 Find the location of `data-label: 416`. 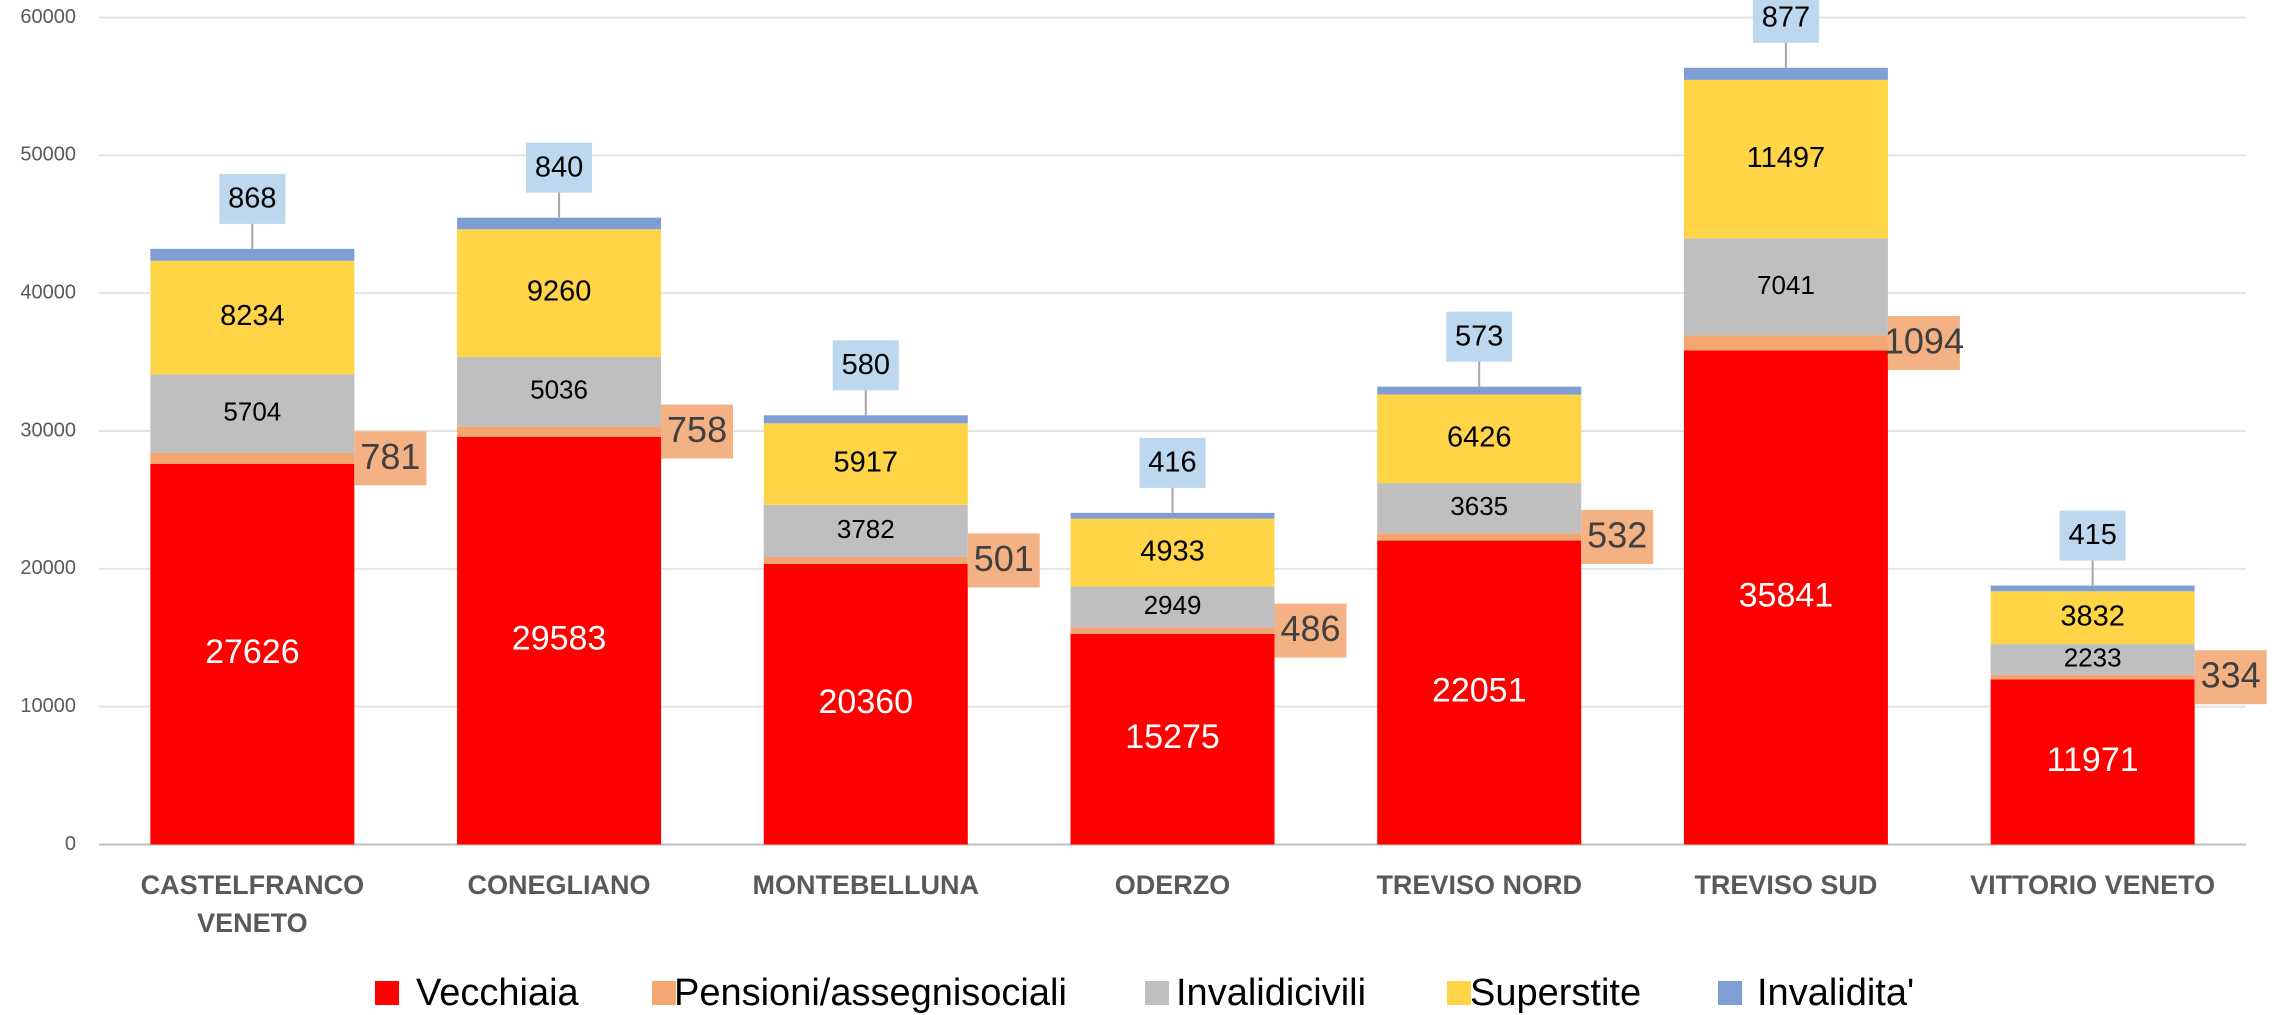

data-label: 416 is located at coordinates (1172, 463).